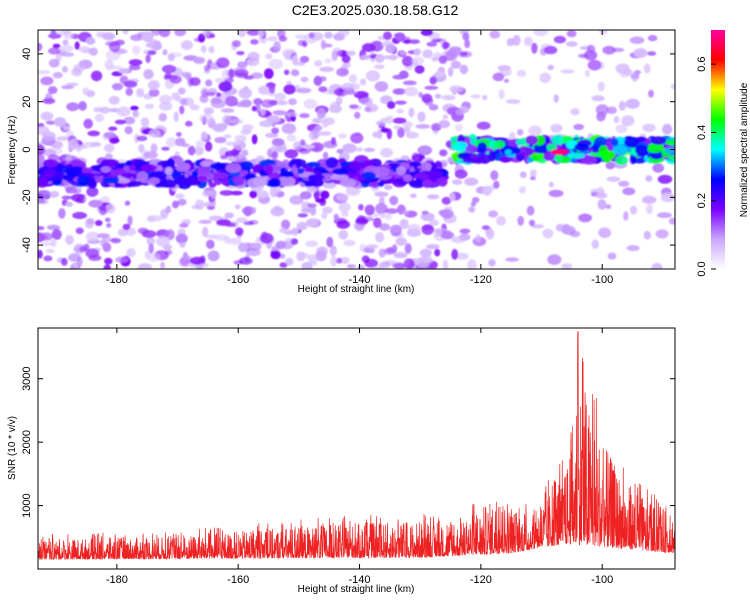 This screenshot has width=750, height=600. What do you see at coordinates (12, 448) in the screenshot?
I see `snr-y-label: SNR (10 * v/v)` at bounding box center [12, 448].